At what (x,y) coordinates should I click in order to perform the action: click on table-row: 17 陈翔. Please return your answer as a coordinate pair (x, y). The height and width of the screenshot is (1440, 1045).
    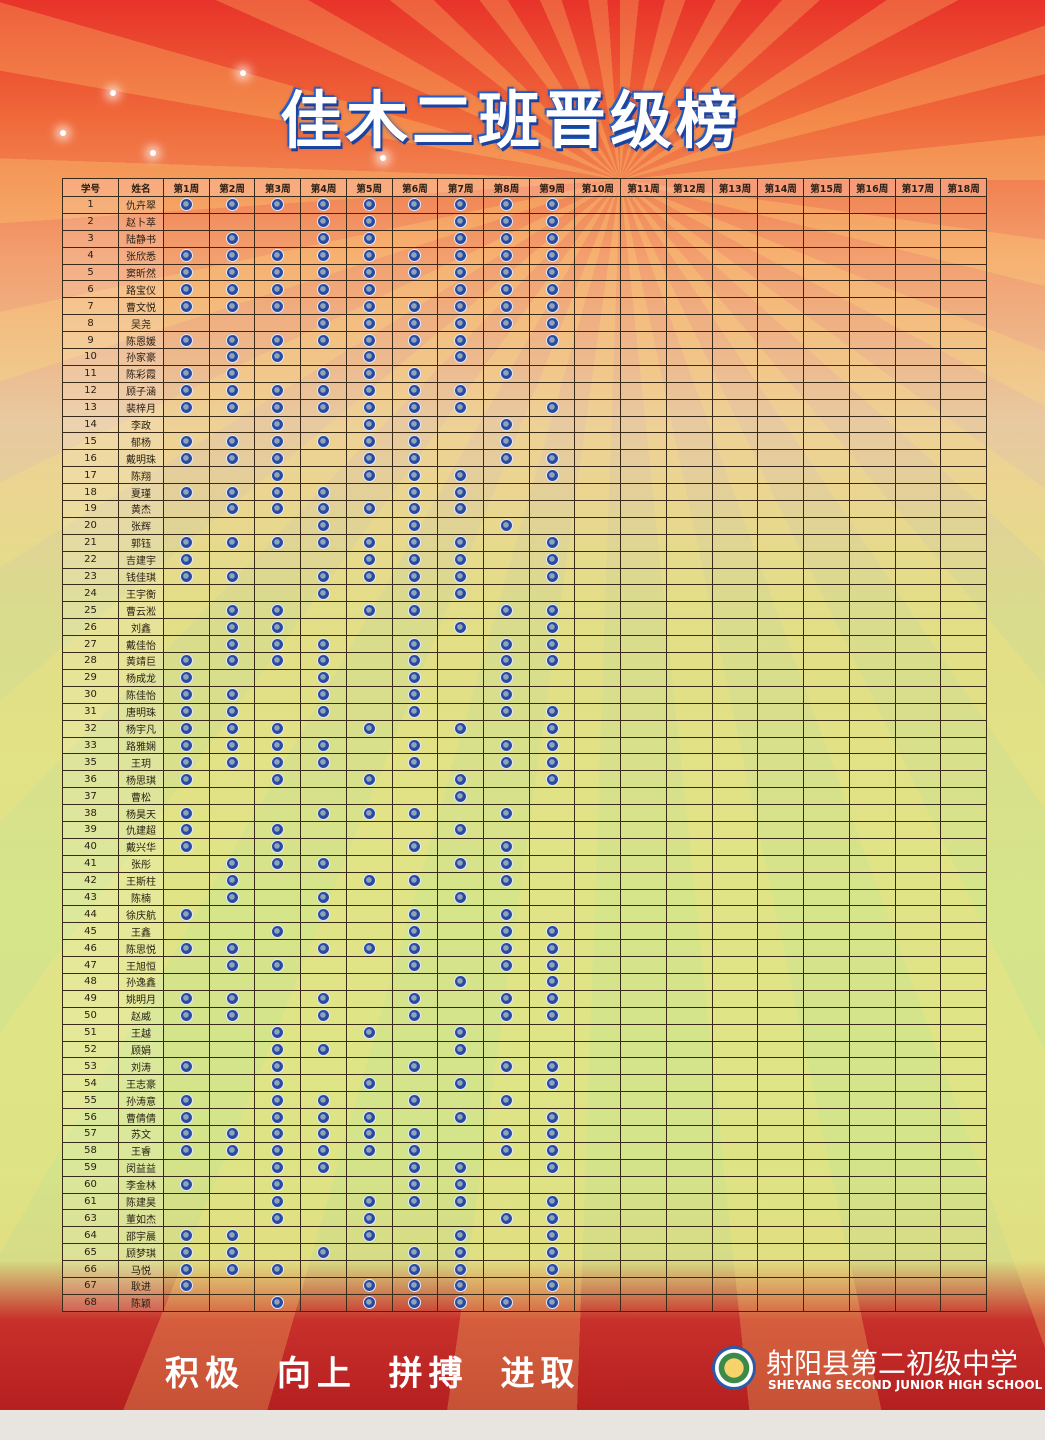
    Looking at the image, I should click on (524, 475).